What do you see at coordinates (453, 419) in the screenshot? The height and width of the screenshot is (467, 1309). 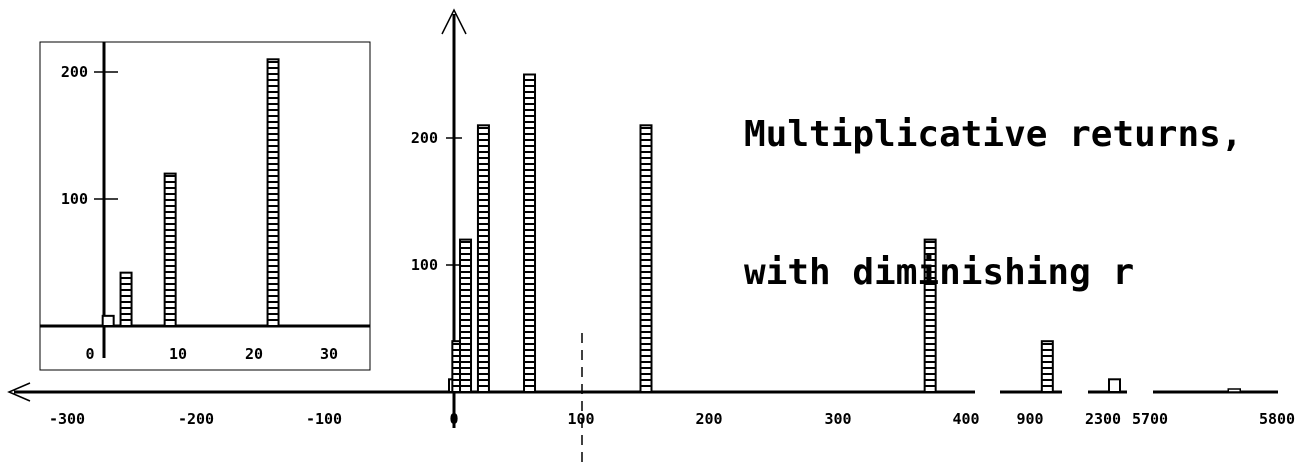 I see `x-tick-label: 0` at bounding box center [453, 419].